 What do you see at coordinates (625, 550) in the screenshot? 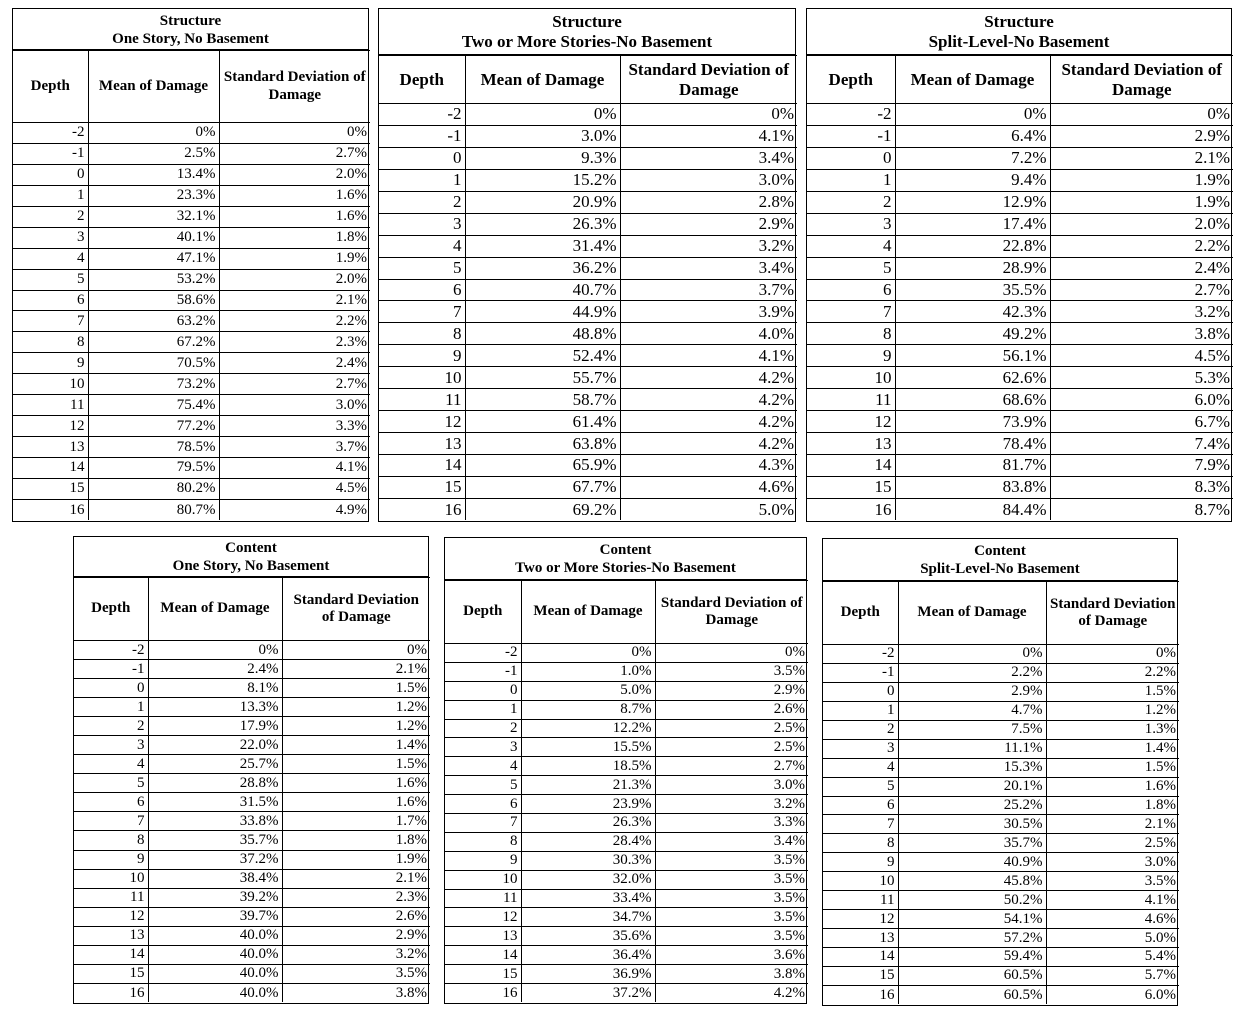
I see `caption-category: Content` at bounding box center [625, 550].